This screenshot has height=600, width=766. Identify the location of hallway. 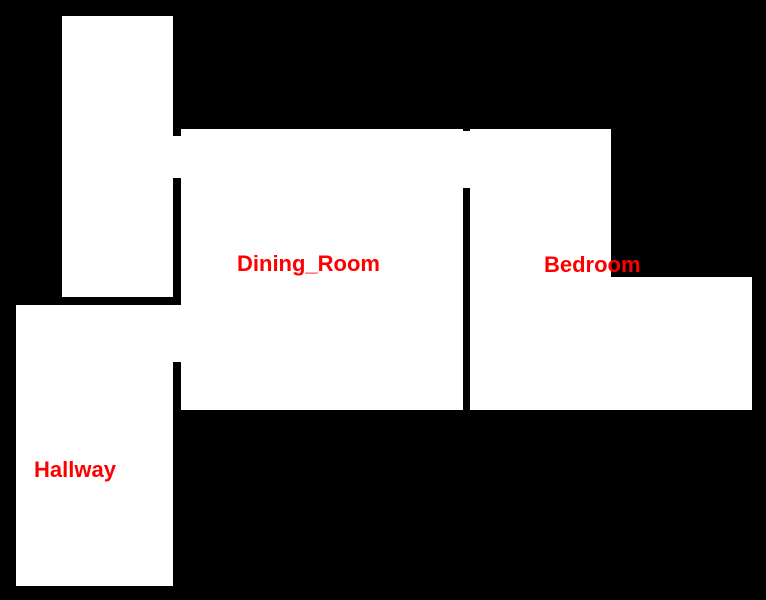
(94, 445).